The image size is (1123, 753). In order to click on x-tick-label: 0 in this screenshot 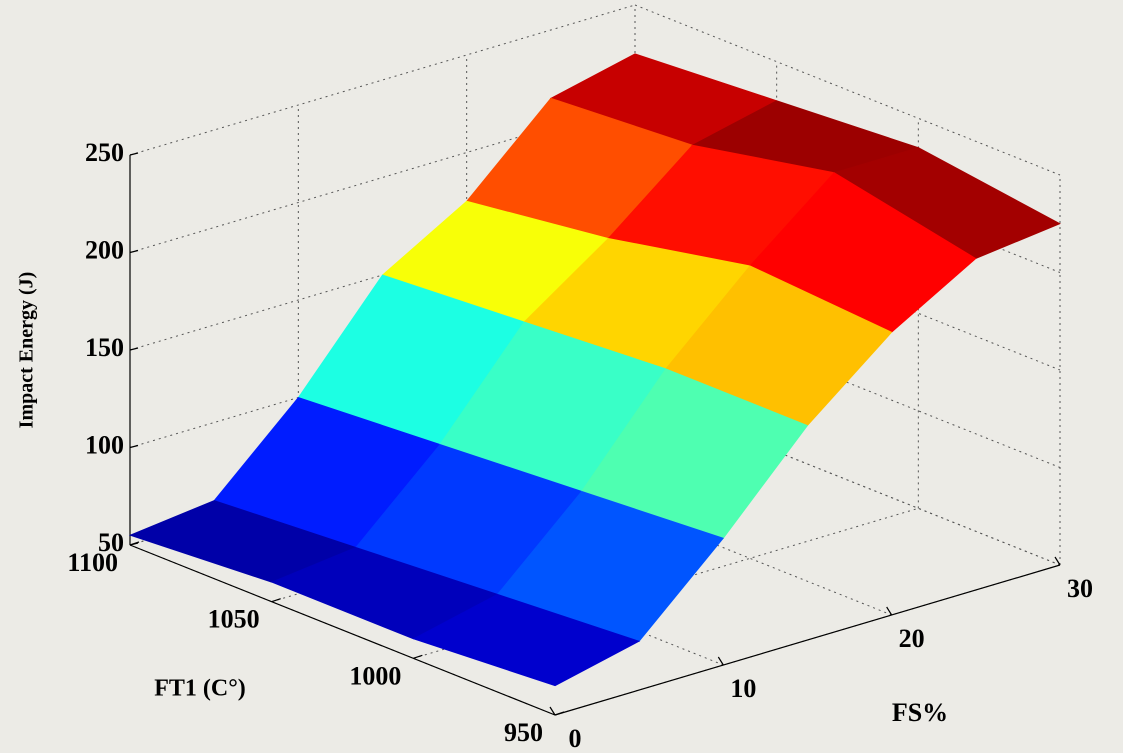, I will do `click(575, 738)`.